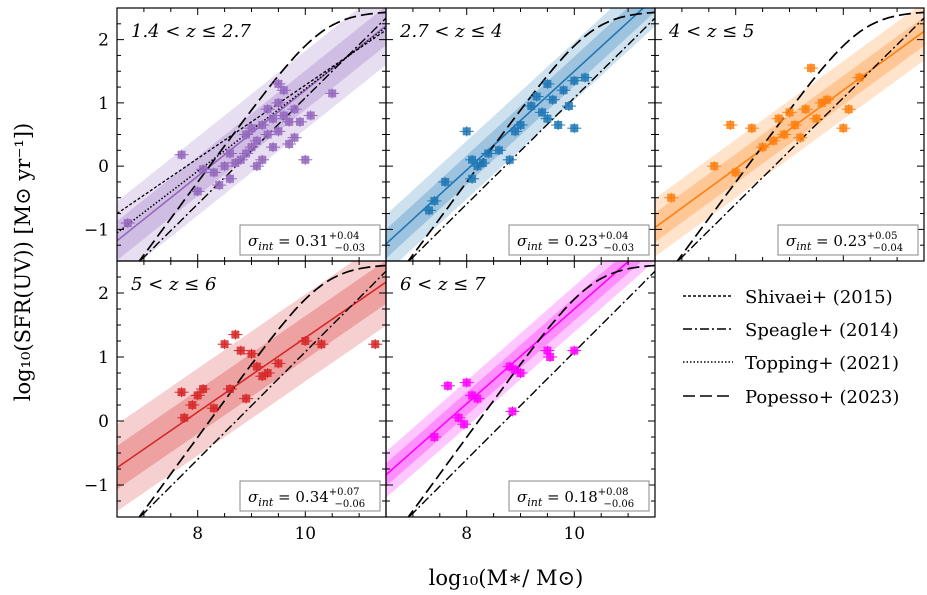 The height and width of the screenshot is (595, 927). What do you see at coordinates (301, 241) in the screenshot?
I see `sigma-value: = 0.31` at bounding box center [301, 241].